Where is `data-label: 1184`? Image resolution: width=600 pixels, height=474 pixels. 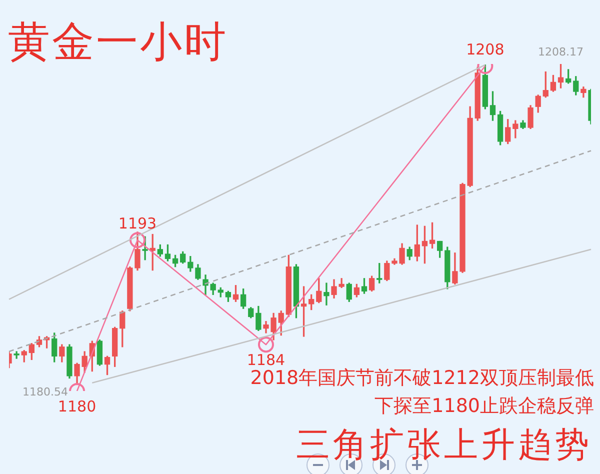
data-label: 1184 is located at coordinates (266, 359).